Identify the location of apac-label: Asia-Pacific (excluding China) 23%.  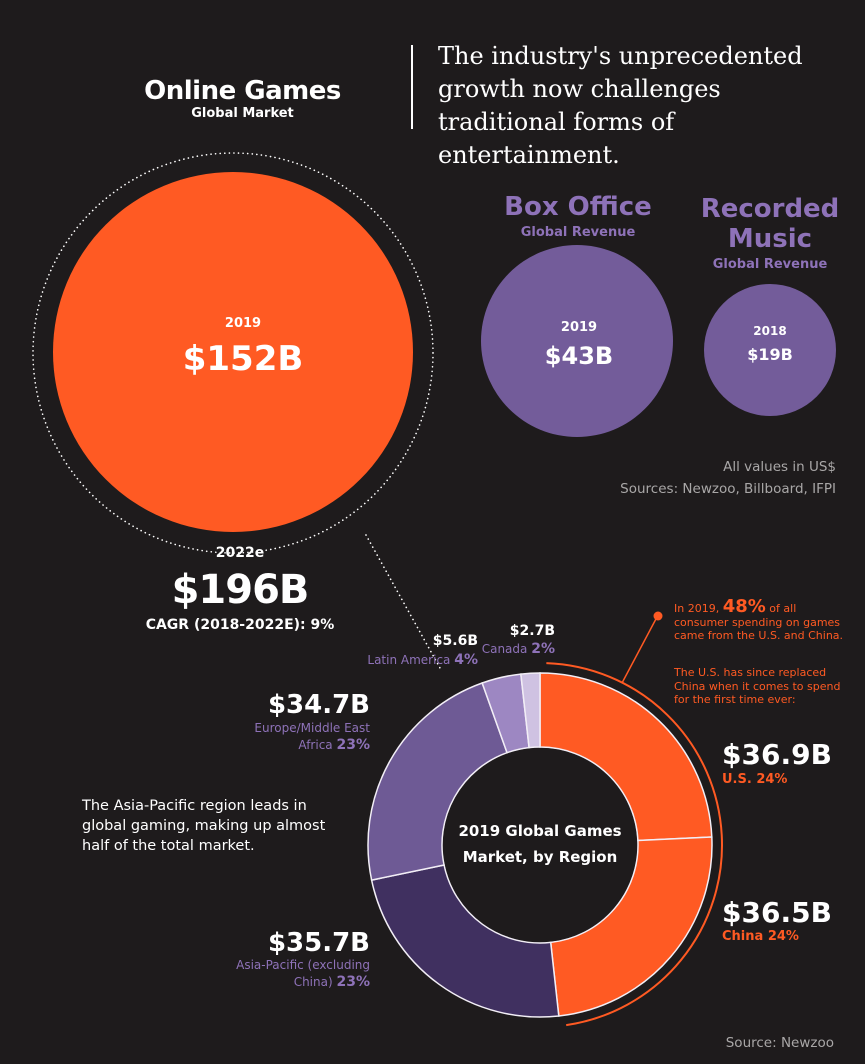
(303, 974).